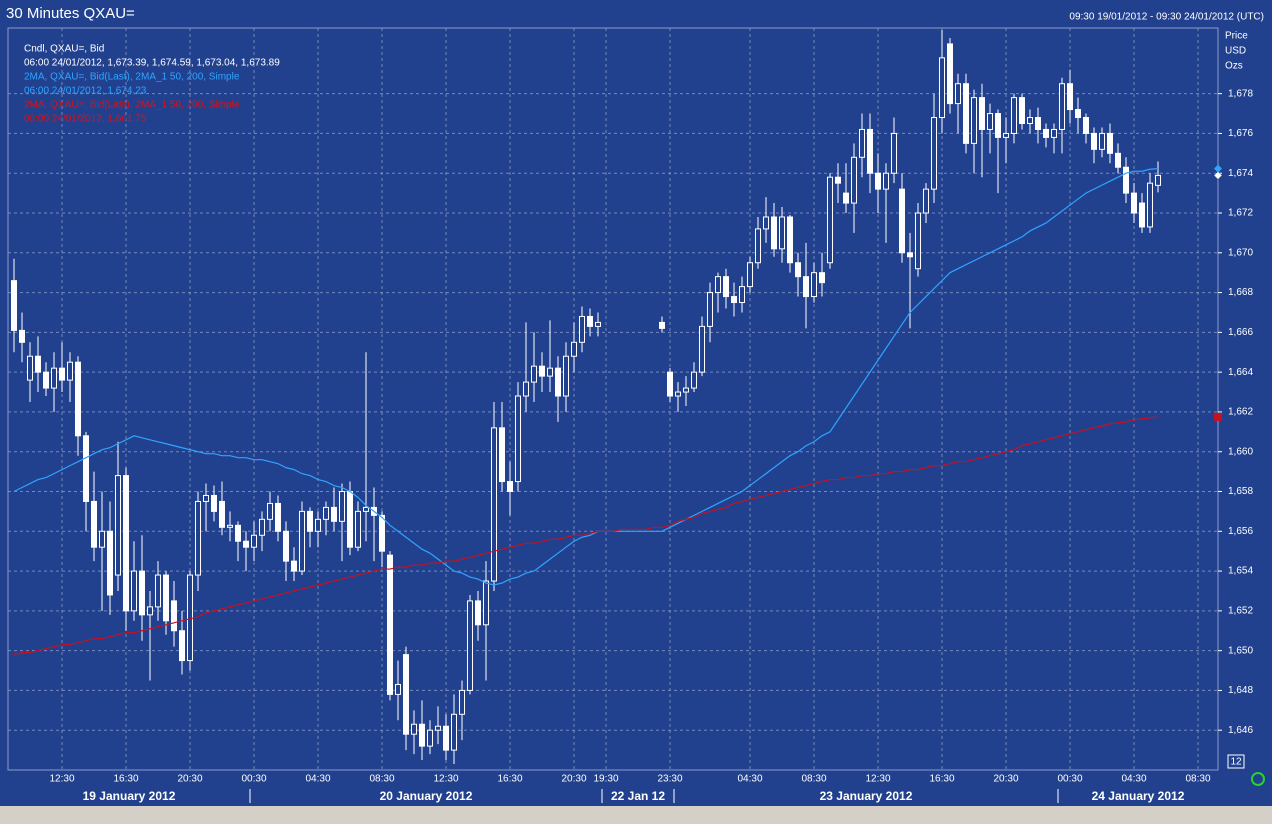 The width and height of the screenshot is (1272, 824). I want to click on y-tick-label: 1,662, so click(1240, 412).